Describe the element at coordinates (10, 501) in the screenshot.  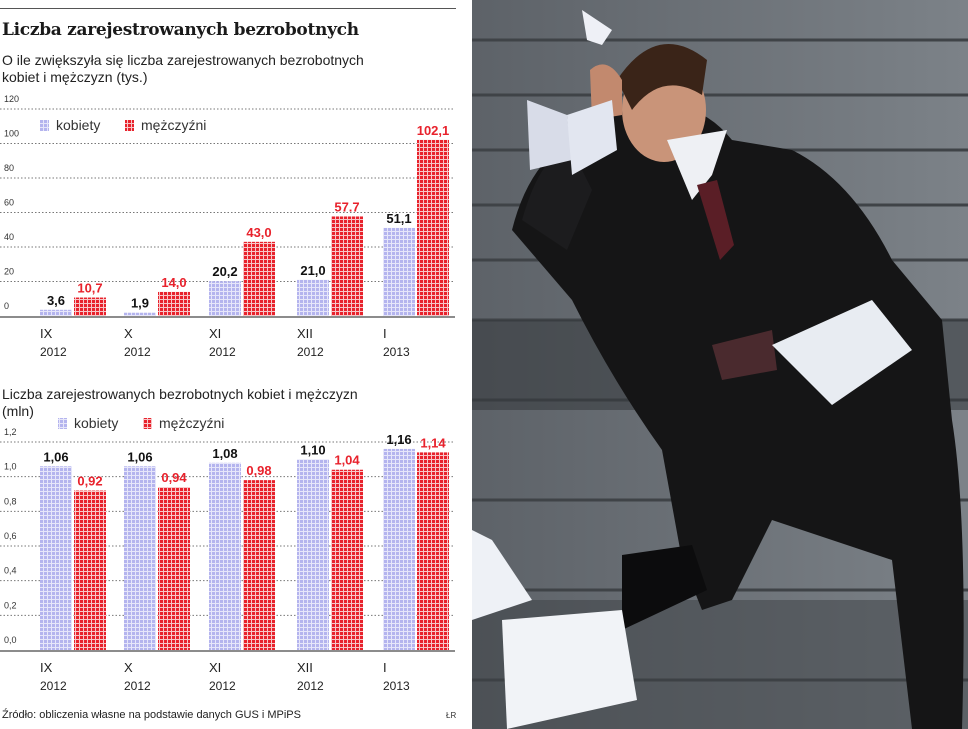
I see `y-tick-label: 0,8` at that location.